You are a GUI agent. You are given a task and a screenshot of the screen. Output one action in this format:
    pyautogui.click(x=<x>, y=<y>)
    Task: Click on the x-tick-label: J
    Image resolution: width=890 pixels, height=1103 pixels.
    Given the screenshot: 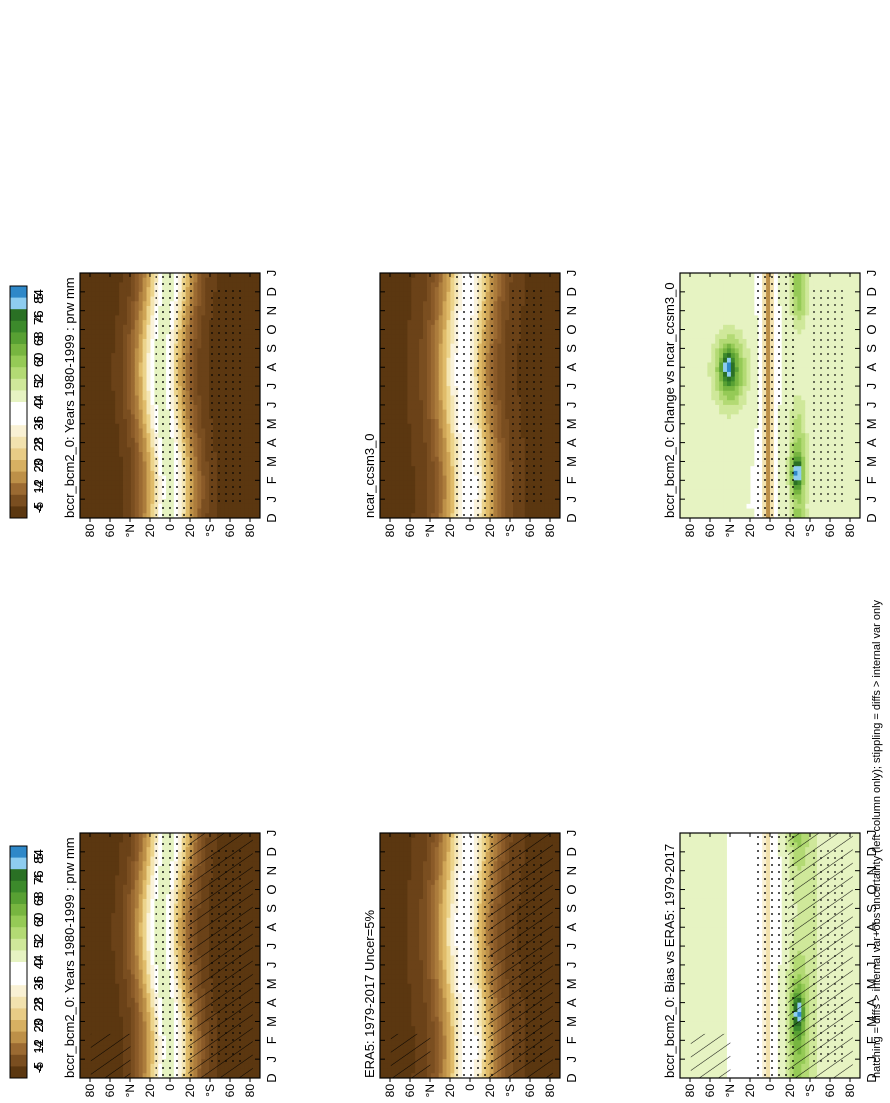 What is the action you would take?
    pyautogui.click(x=271, y=499)
    